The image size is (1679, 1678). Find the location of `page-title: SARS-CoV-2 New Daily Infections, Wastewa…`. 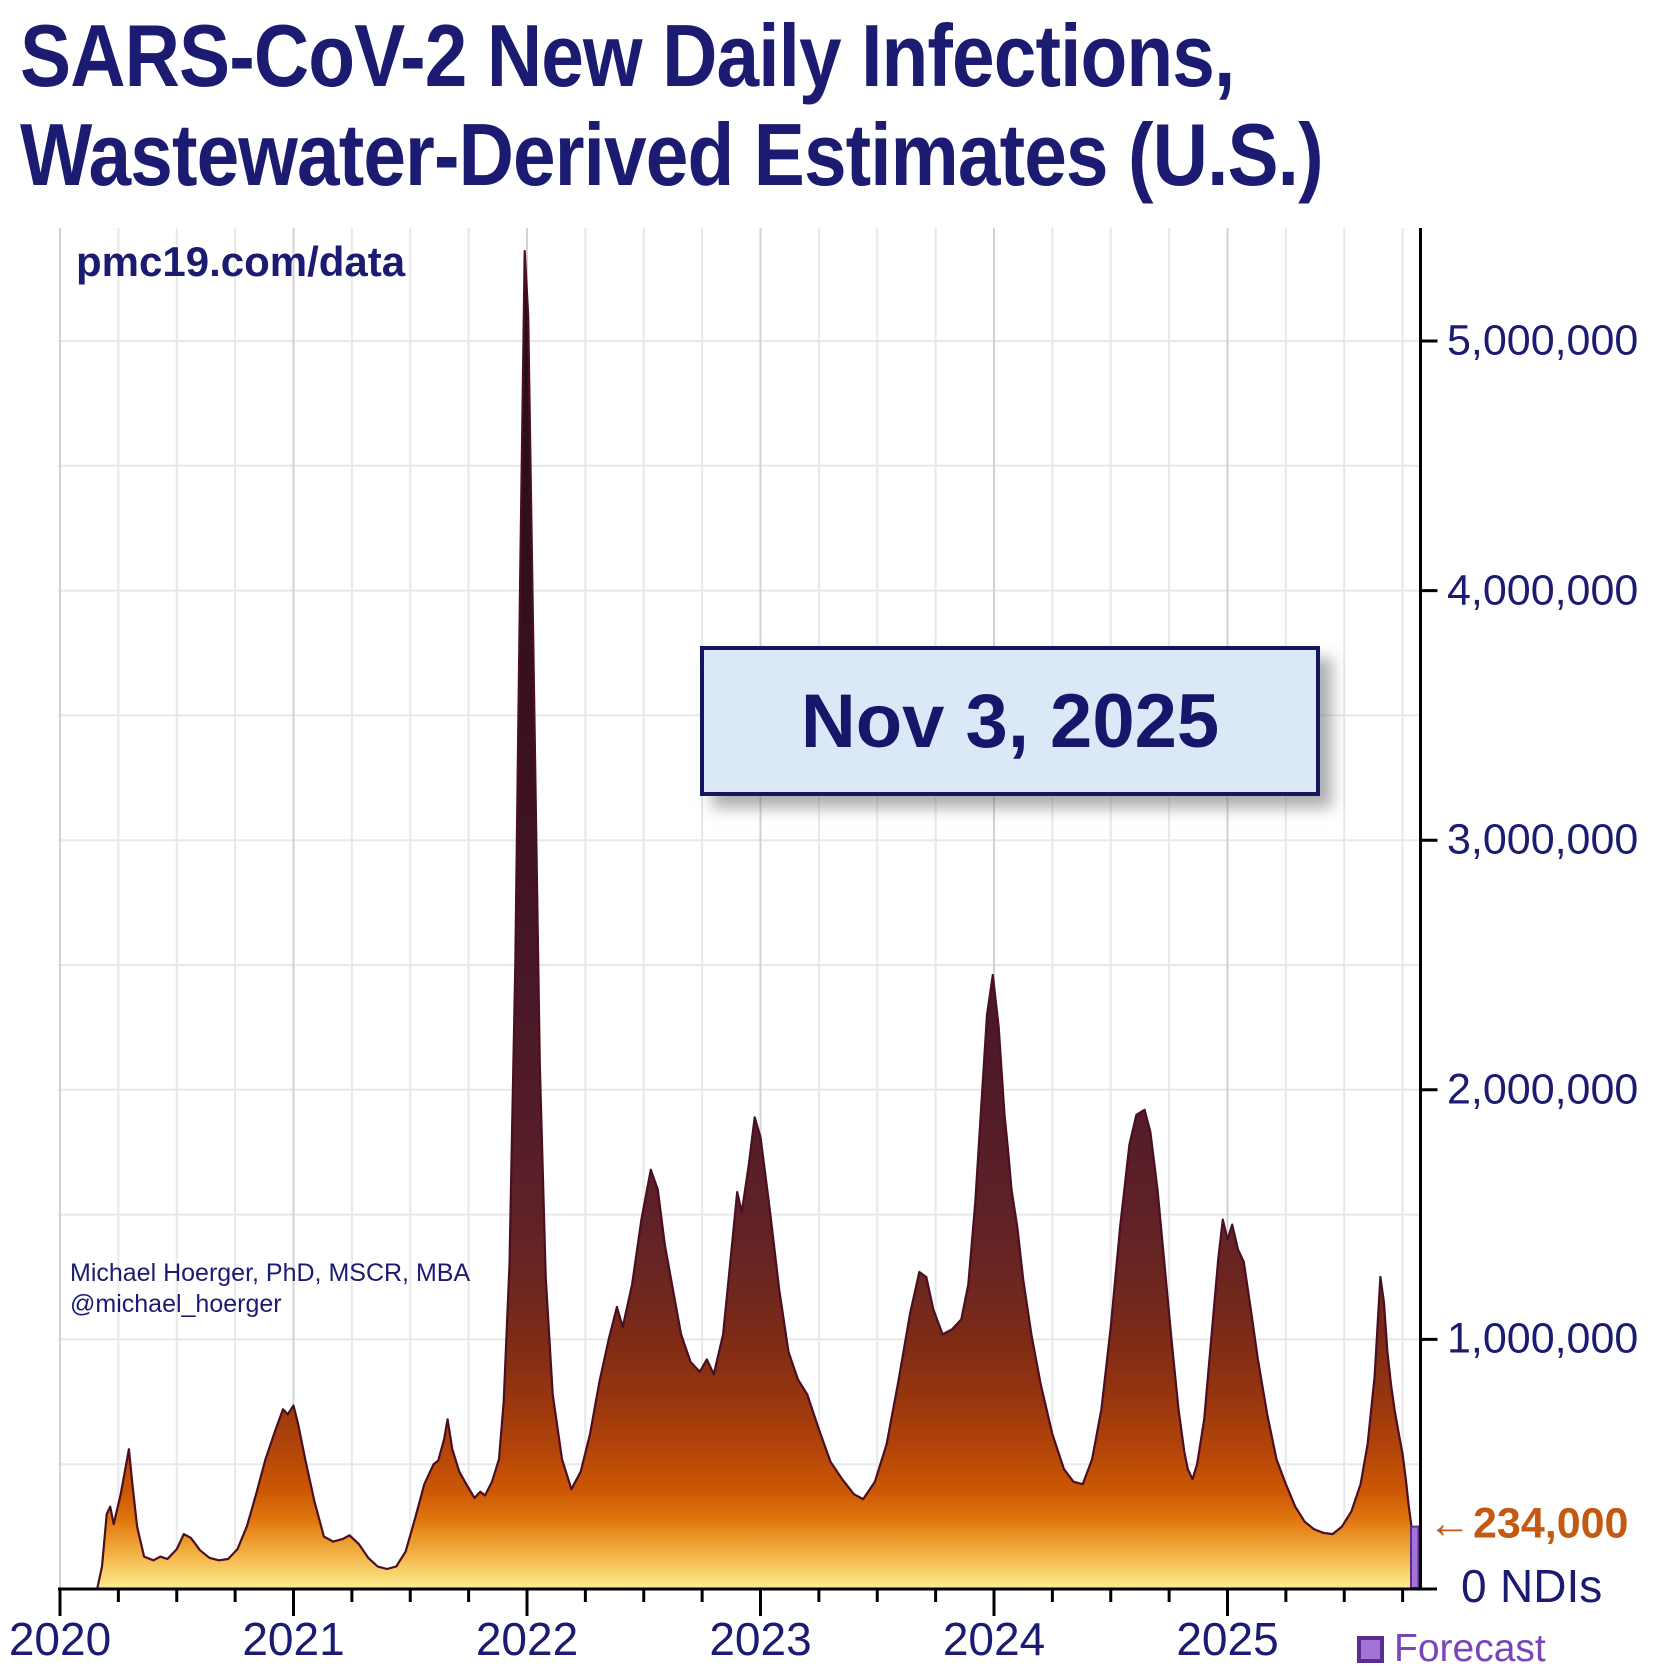

page-title: SARS-CoV-2 New Daily Infections, Wastewa… is located at coordinates (672, 105).